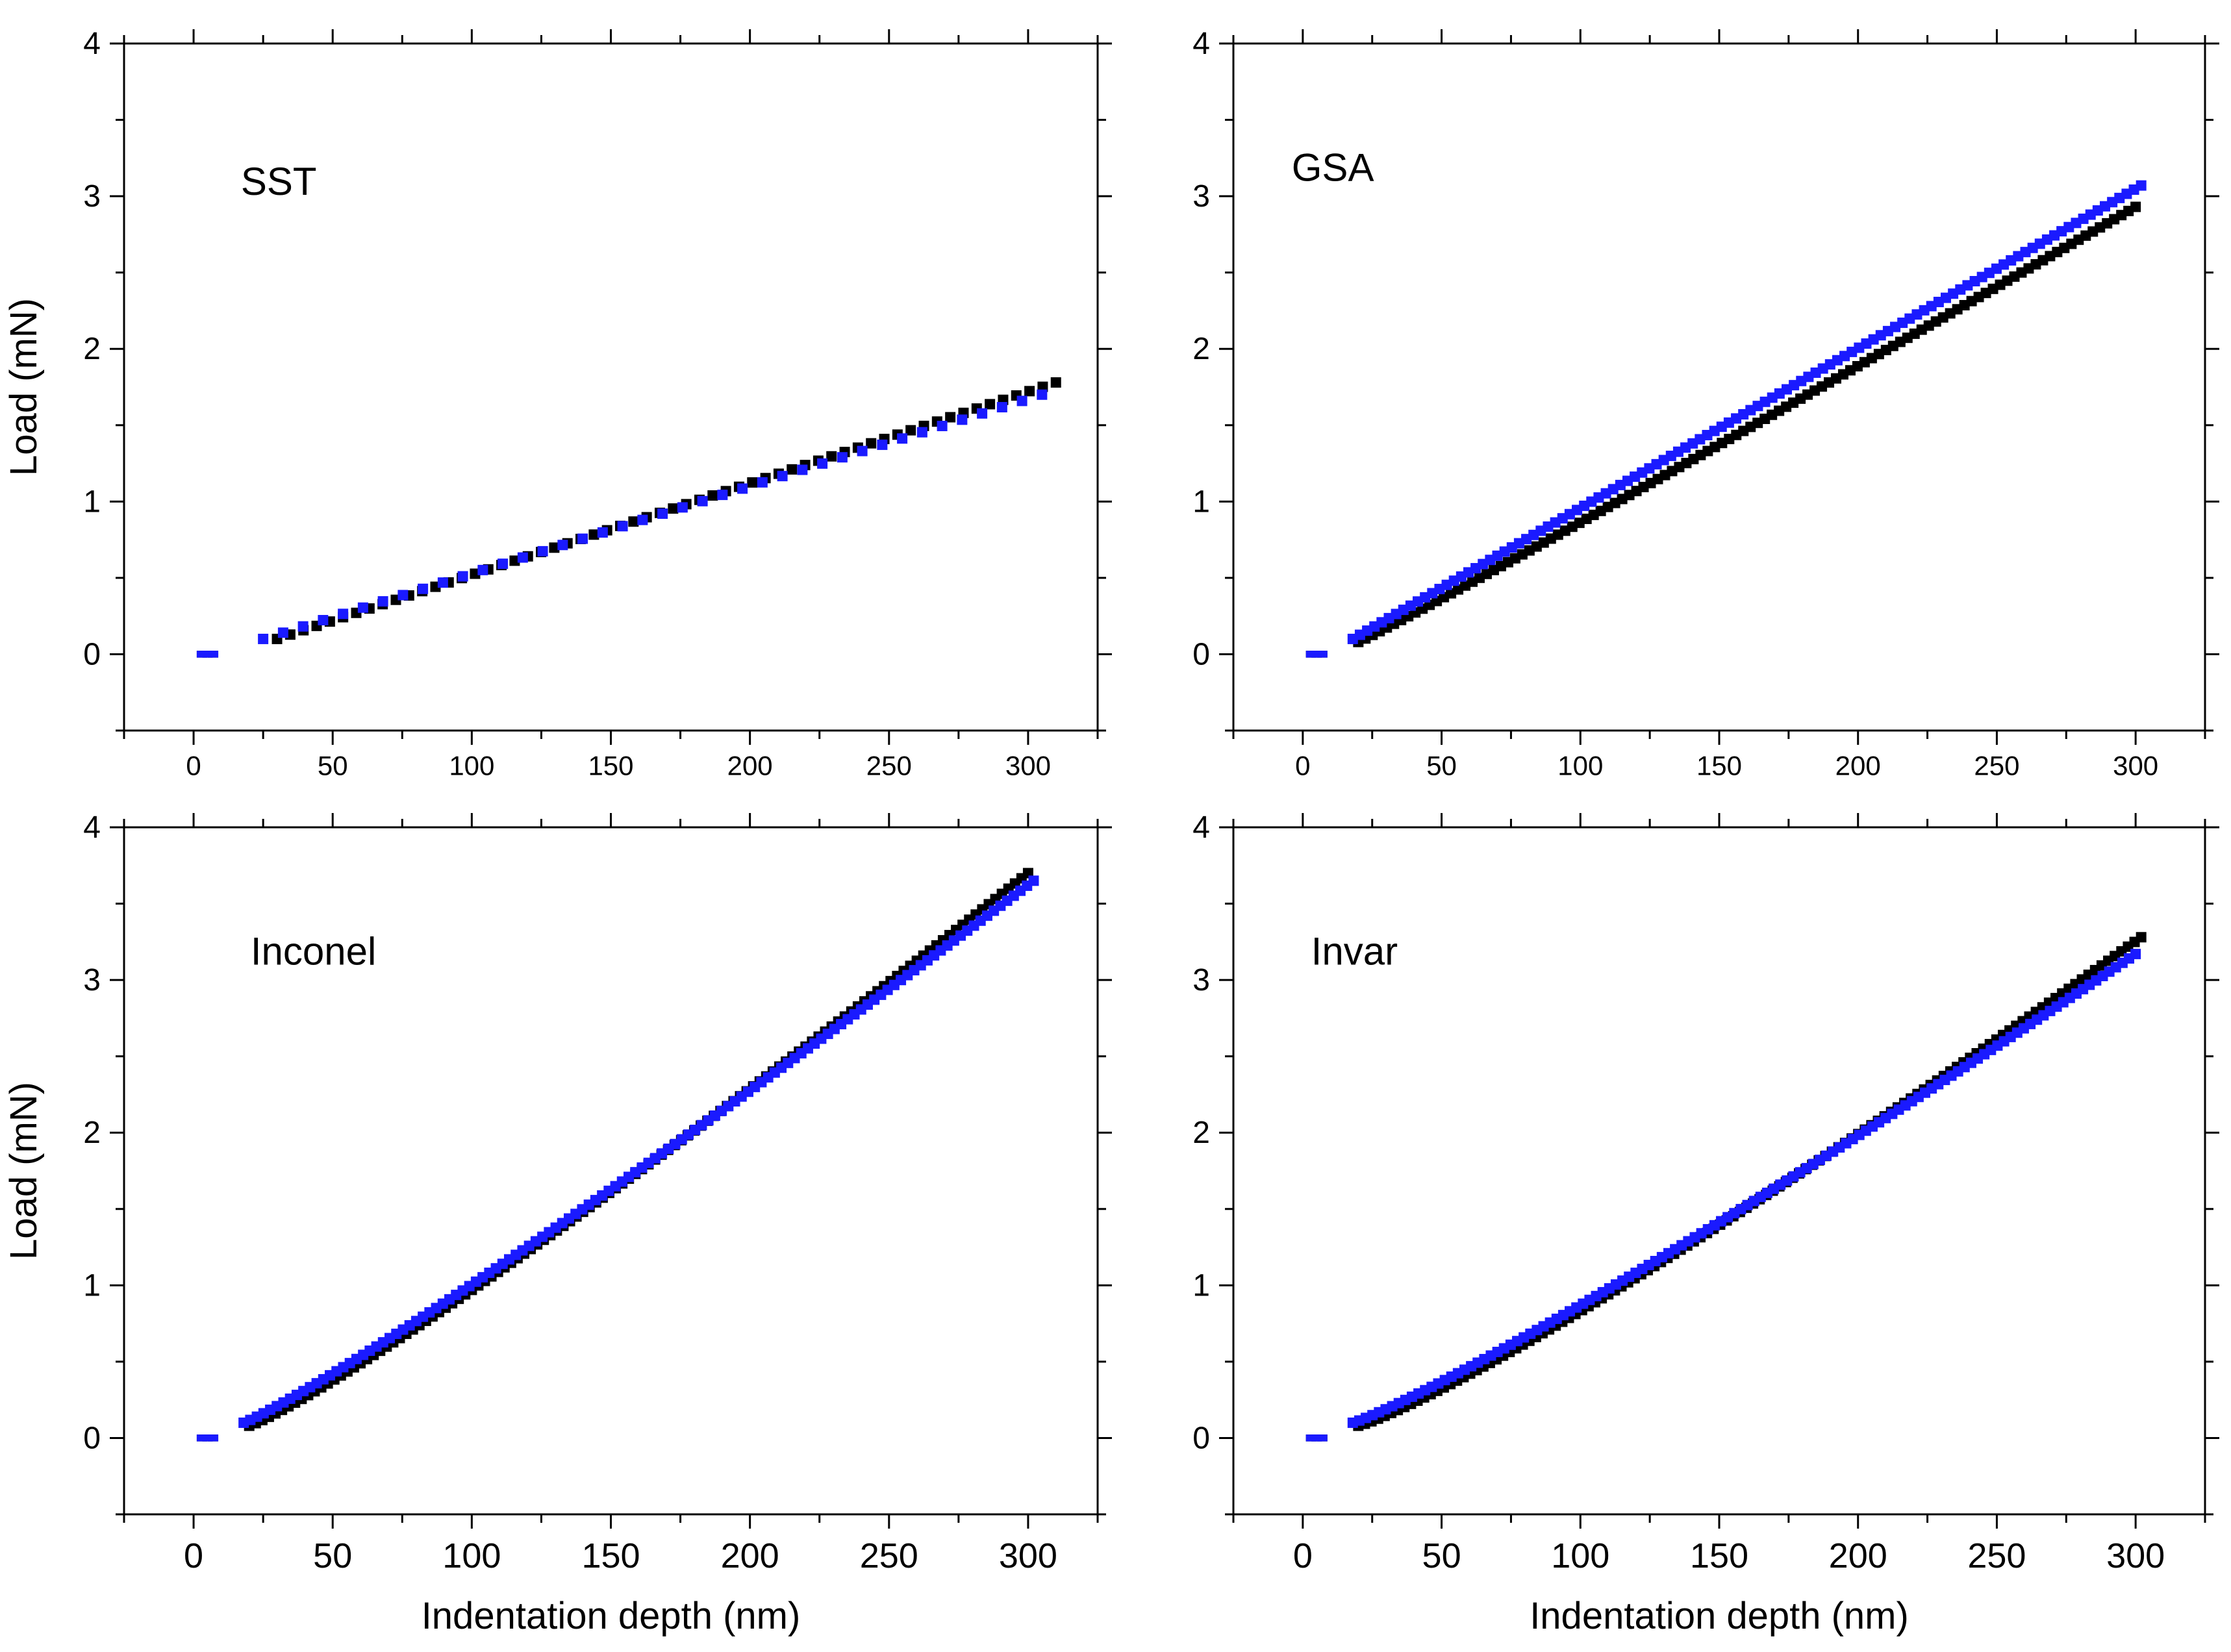  I want to click on series-black, so click(1723, 429).